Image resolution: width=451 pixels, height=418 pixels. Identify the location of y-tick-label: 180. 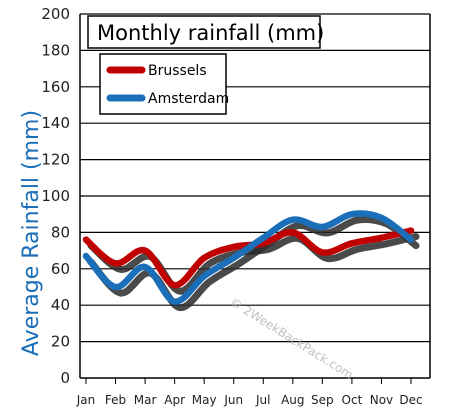
(55, 50).